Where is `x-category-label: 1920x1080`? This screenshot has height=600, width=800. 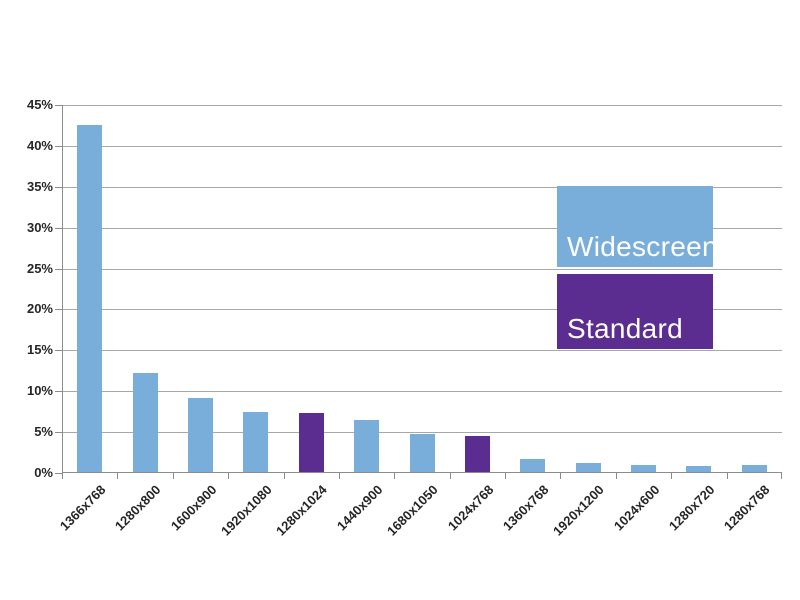
x-category-label: 1920x1080 is located at coordinates (246, 510).